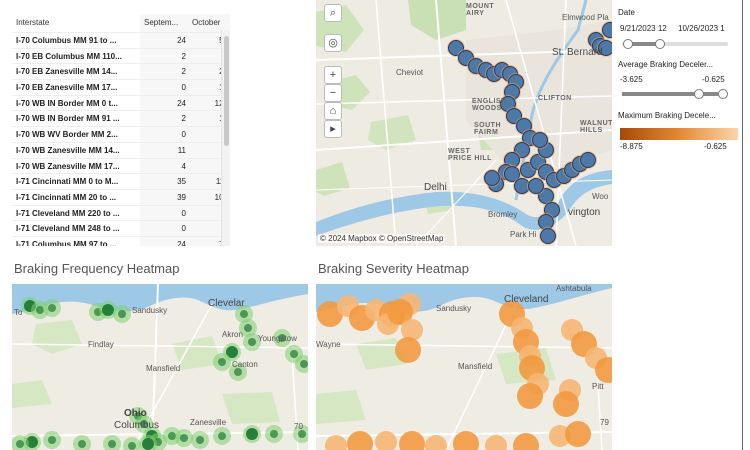 Image resolution: width=750 pixels, height=450 pixels. I want to click on column-header-interstate: Interstate, so click(33, 22).